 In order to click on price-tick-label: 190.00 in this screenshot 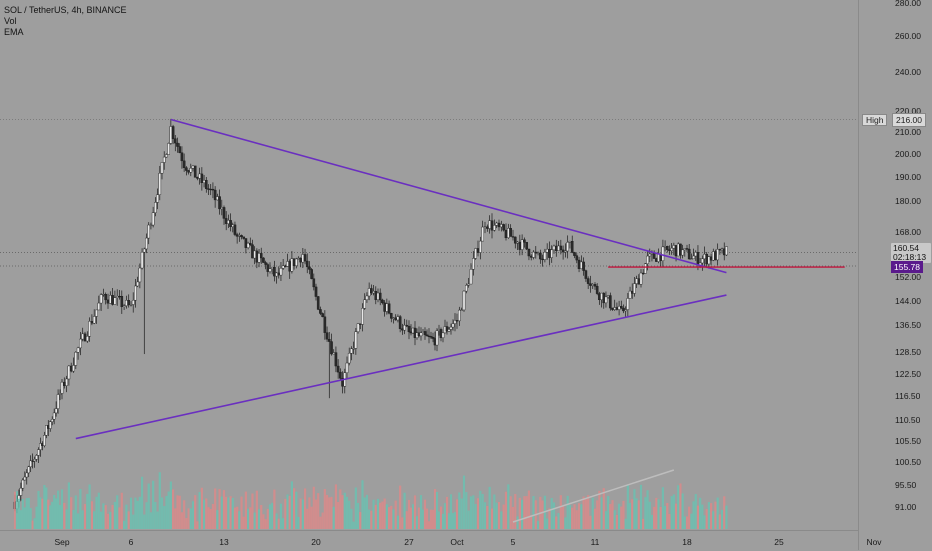, I will do `click(908, 176)`.